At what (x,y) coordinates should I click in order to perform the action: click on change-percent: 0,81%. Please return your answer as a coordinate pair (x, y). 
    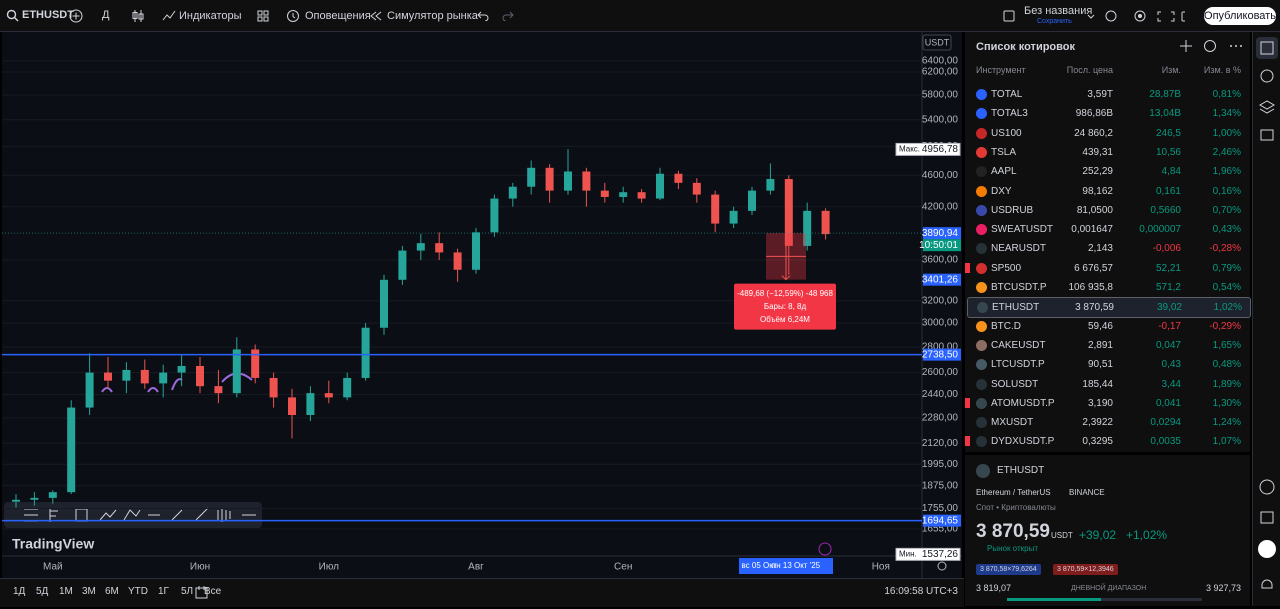
    Looking at the image, I should click on (1226, 94).